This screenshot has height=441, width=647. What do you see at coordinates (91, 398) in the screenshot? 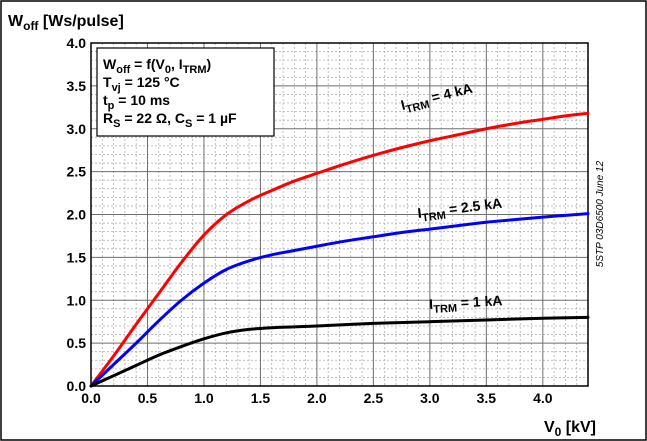
I see `x-tick-label: 0.0` at bounding box center [91, 398].